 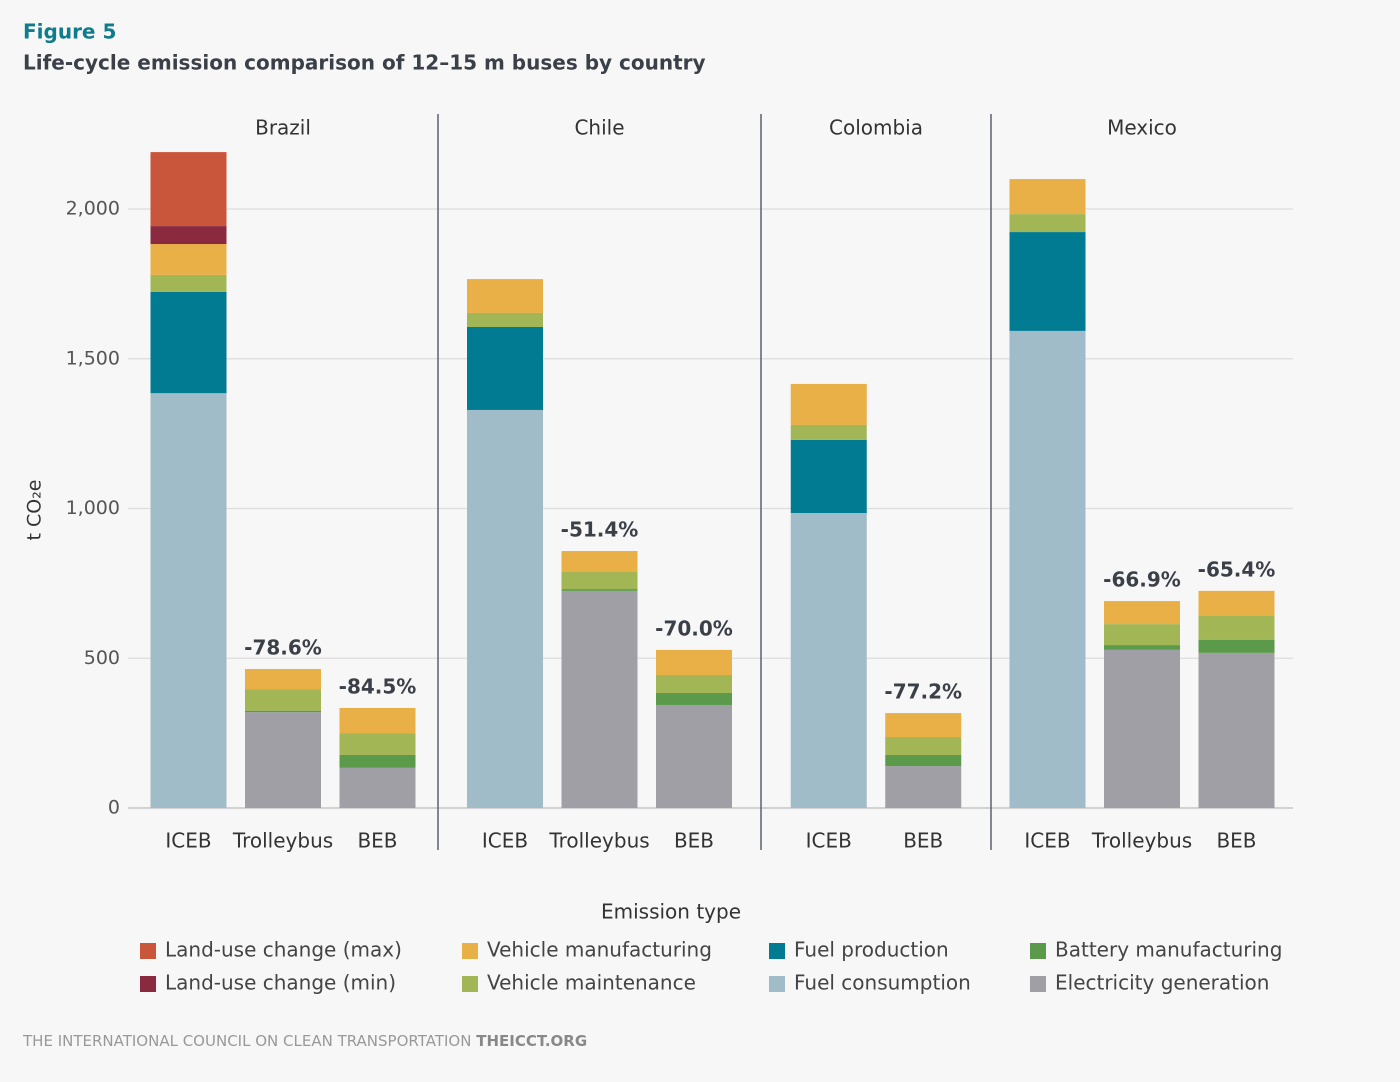 What do you see at coordinates (283, 648) in the screenshot?
I see `change-label: -78.6%` at bounding box center [283, 648].